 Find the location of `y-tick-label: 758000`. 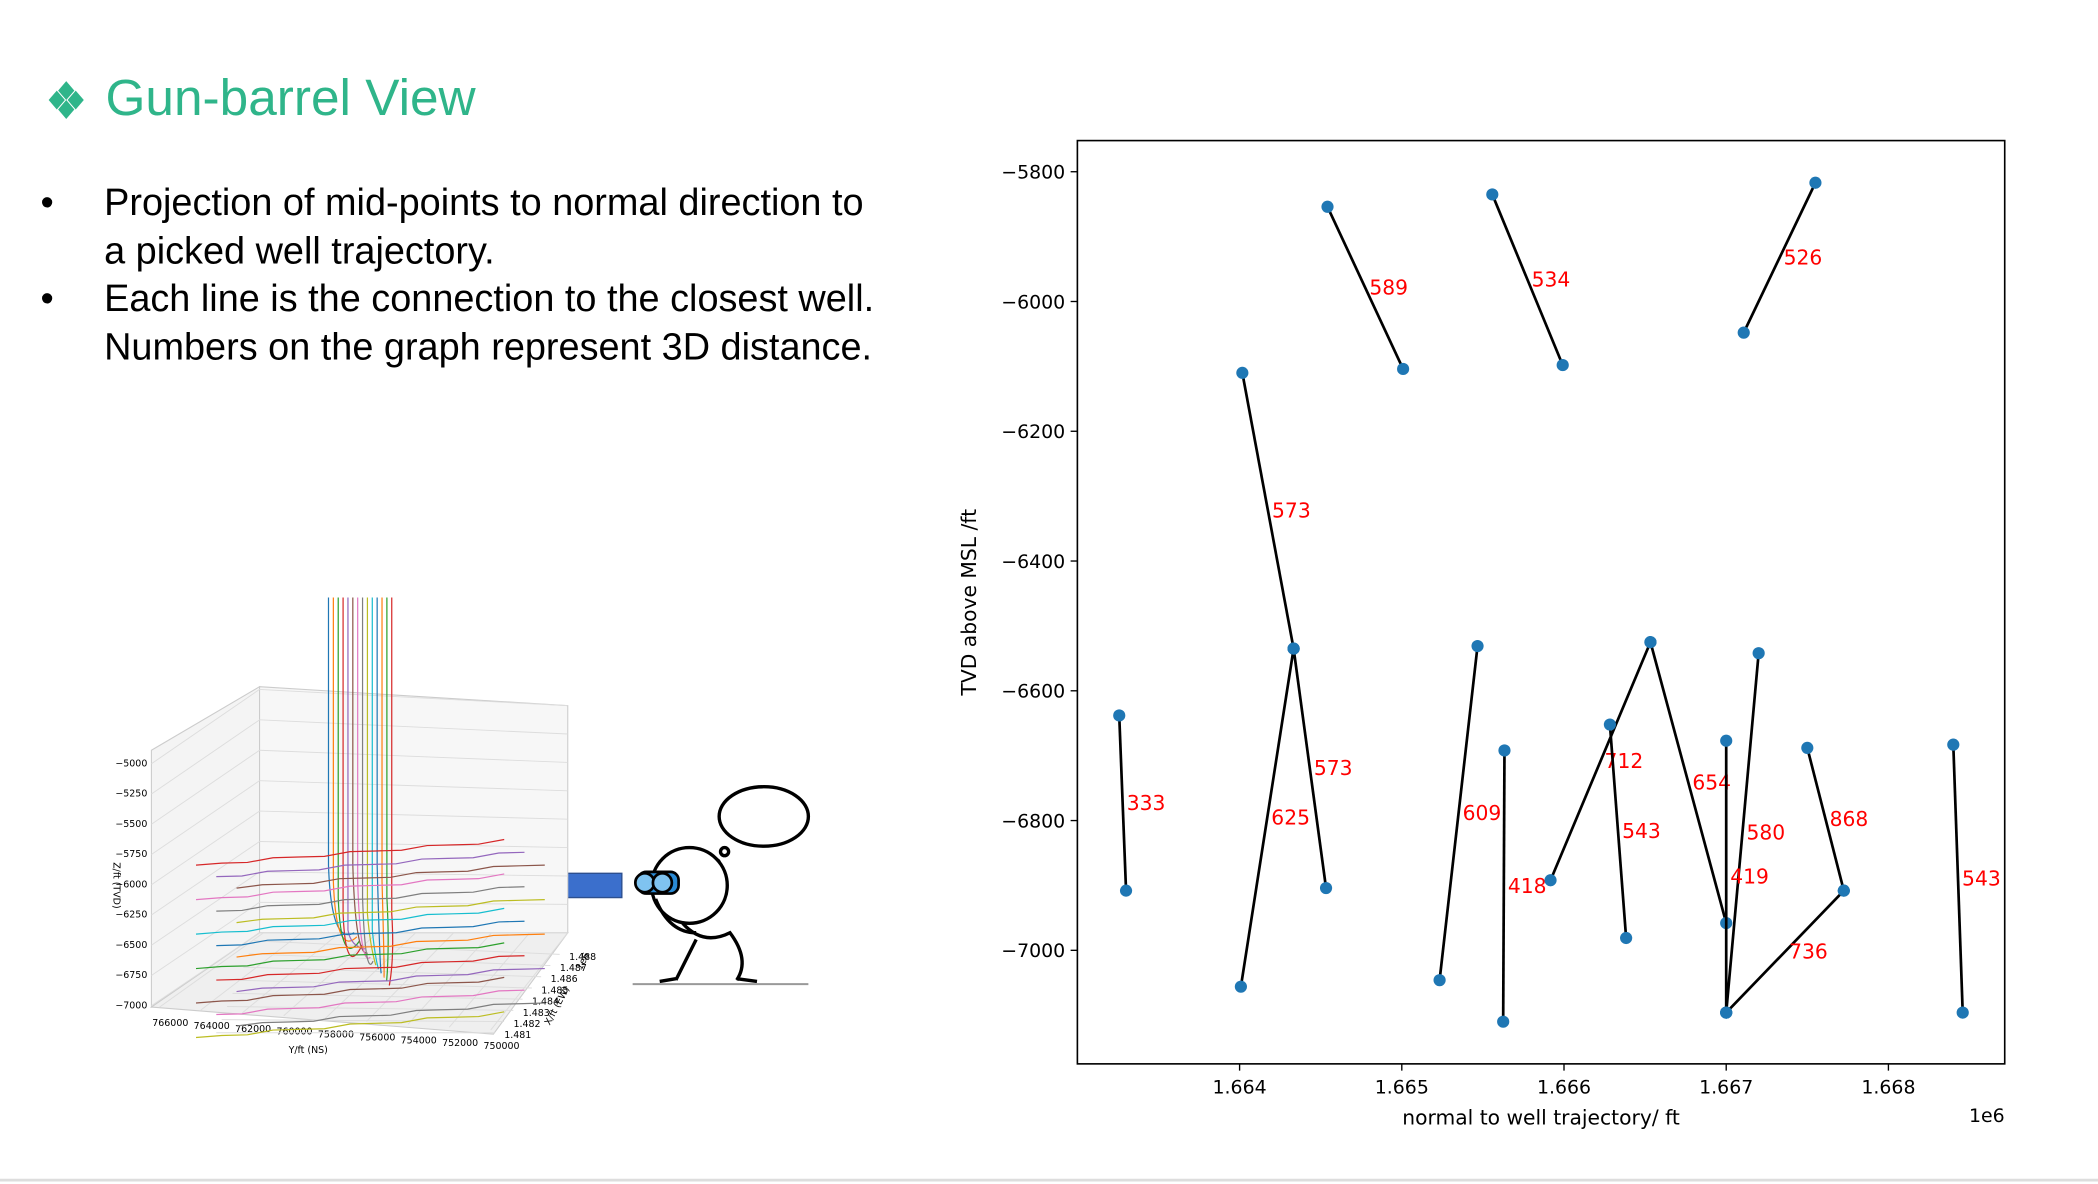

y-tick-label: 758000 is located at coordinates (336, 1035).